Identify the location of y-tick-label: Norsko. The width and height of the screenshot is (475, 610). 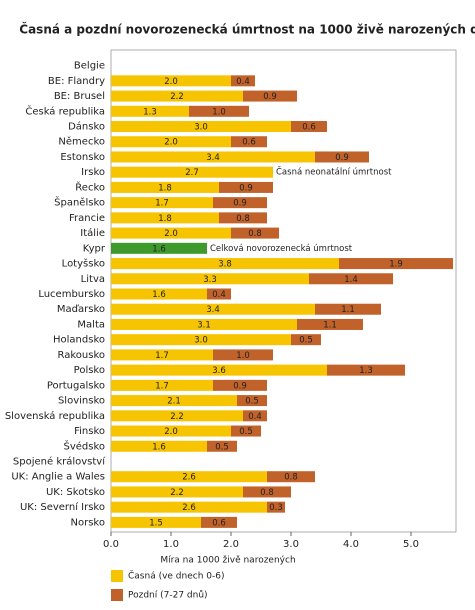
(88, 522).